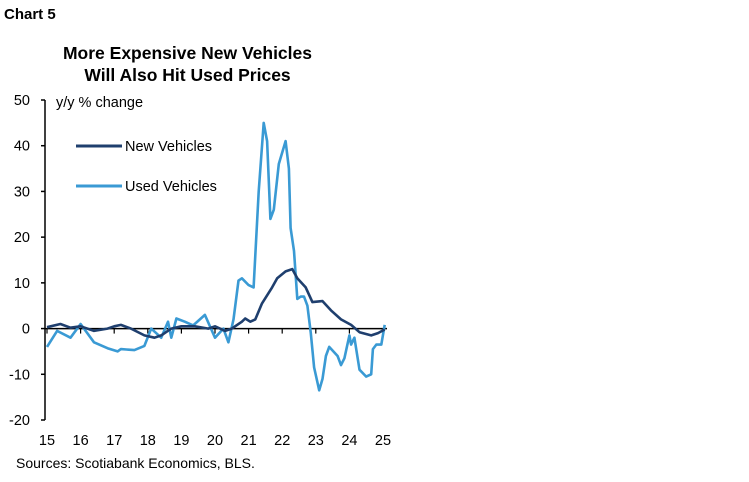 This screenshot has height=482, width=749. I want to click on y-tick-label: 30, so click(22, 192).